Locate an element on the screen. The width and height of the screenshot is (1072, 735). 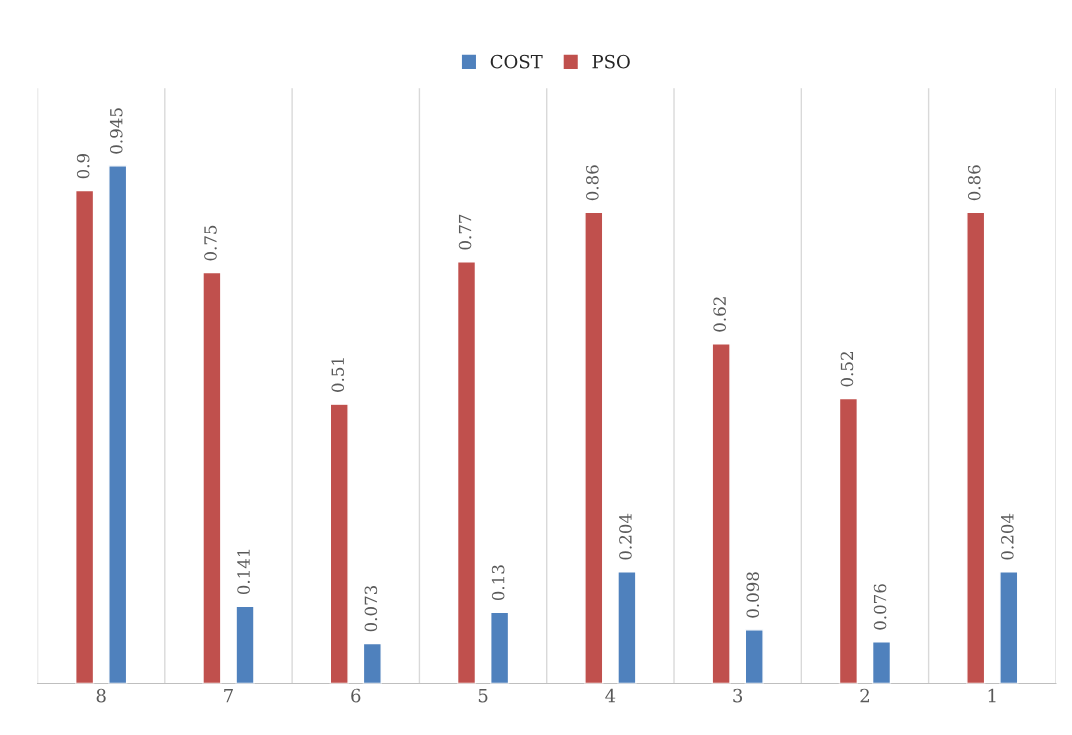
data-label: 0.098 is located at coordinates (753, 595).